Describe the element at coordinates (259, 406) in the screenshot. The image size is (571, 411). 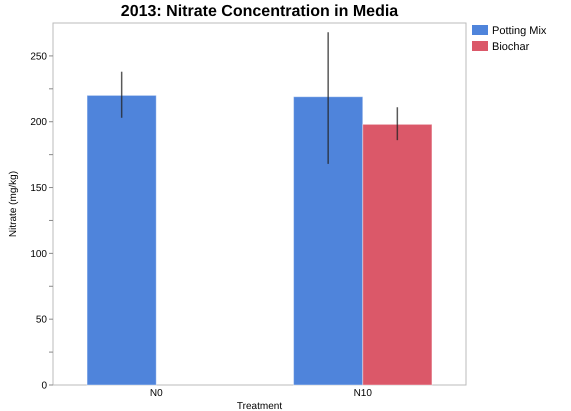
I see `x-axis-title: Treatment` at that location.